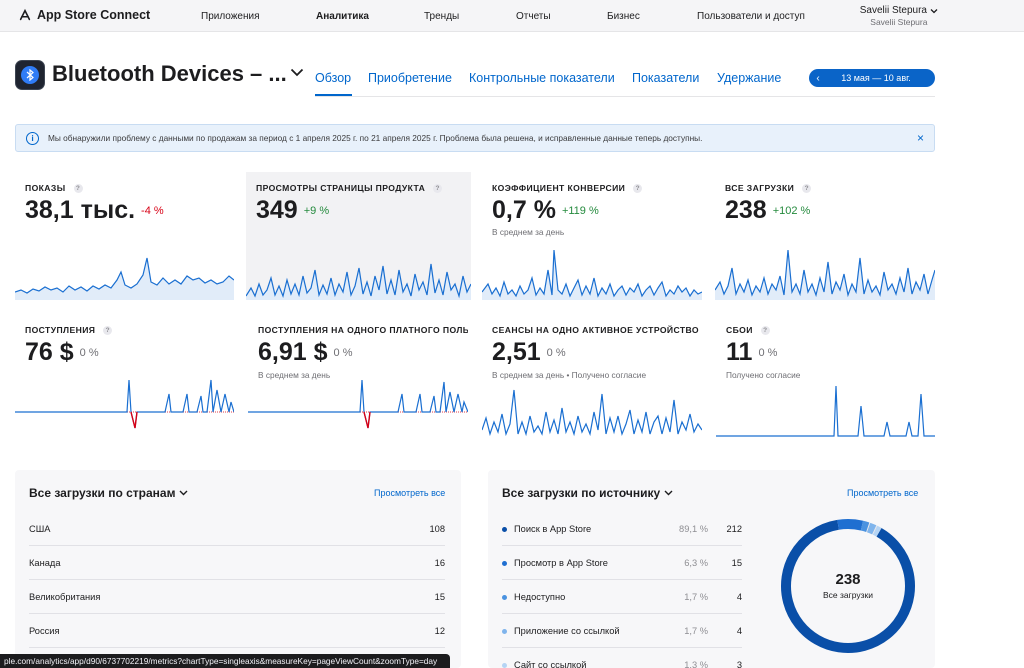 The width and height of the screenshot is (1024, 668). What do you see at coordinates (410, 78) in the screenshot?
I see `tab-acquisition: Приобретение` at bounding box center [410, 78].